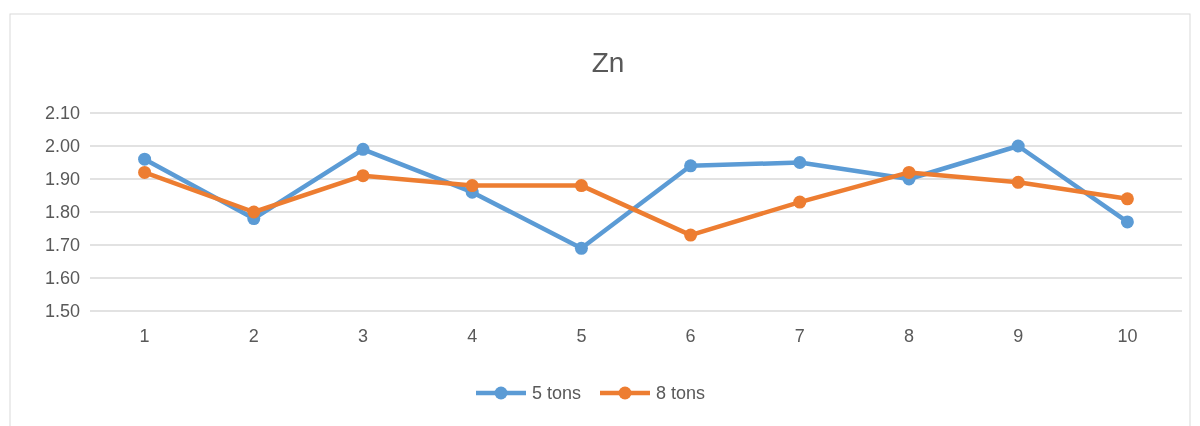 This screenshot has height=426, width=1200. What do you see at coordinates (557, 393) in the screenshot?
I see `legend-label: 5 tons` at bounding box center [557, 393].